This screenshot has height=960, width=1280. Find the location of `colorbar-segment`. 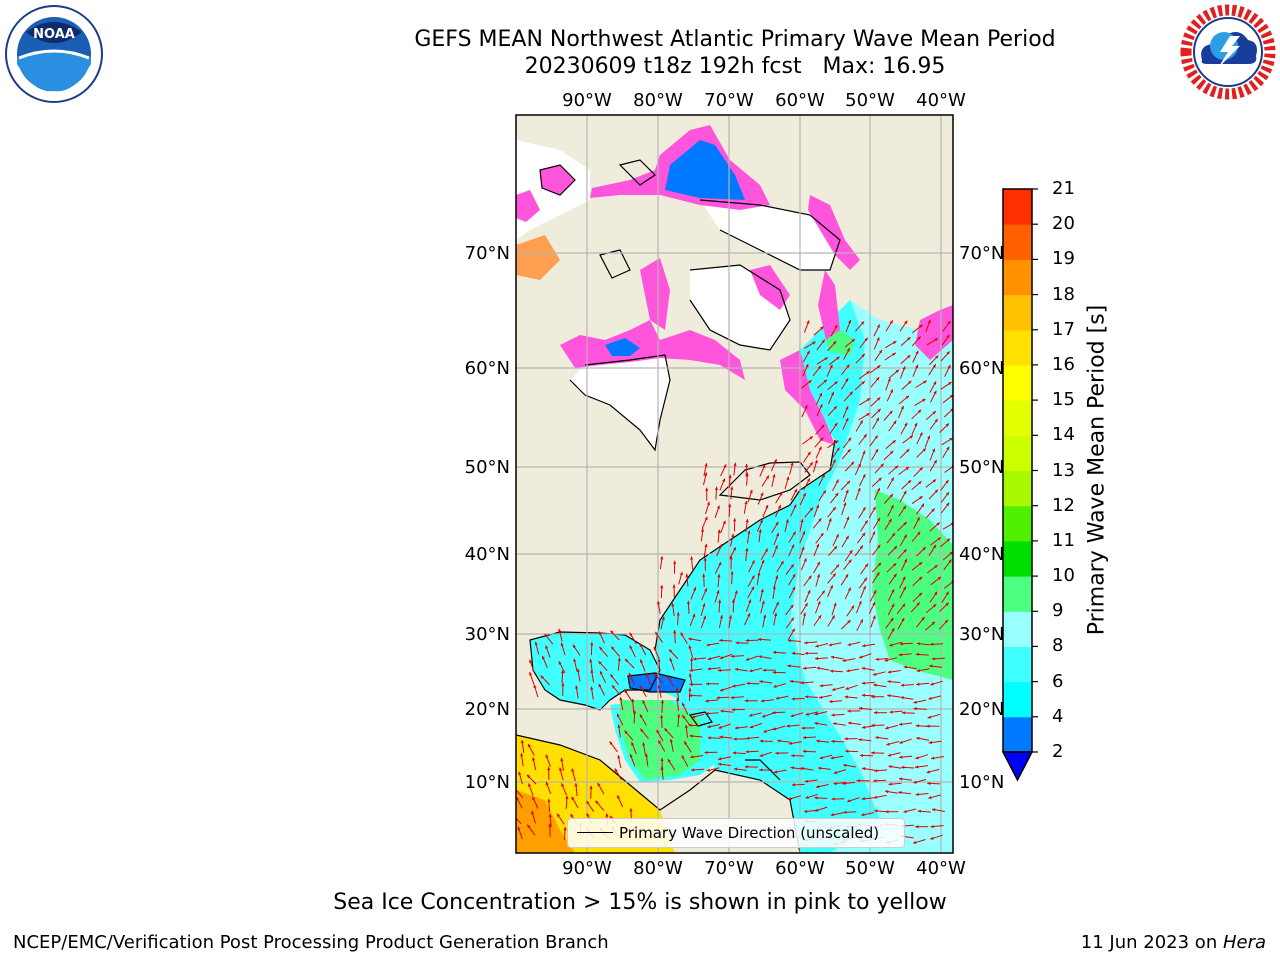

colorbar-segment is located at coordinates (1017, 347).